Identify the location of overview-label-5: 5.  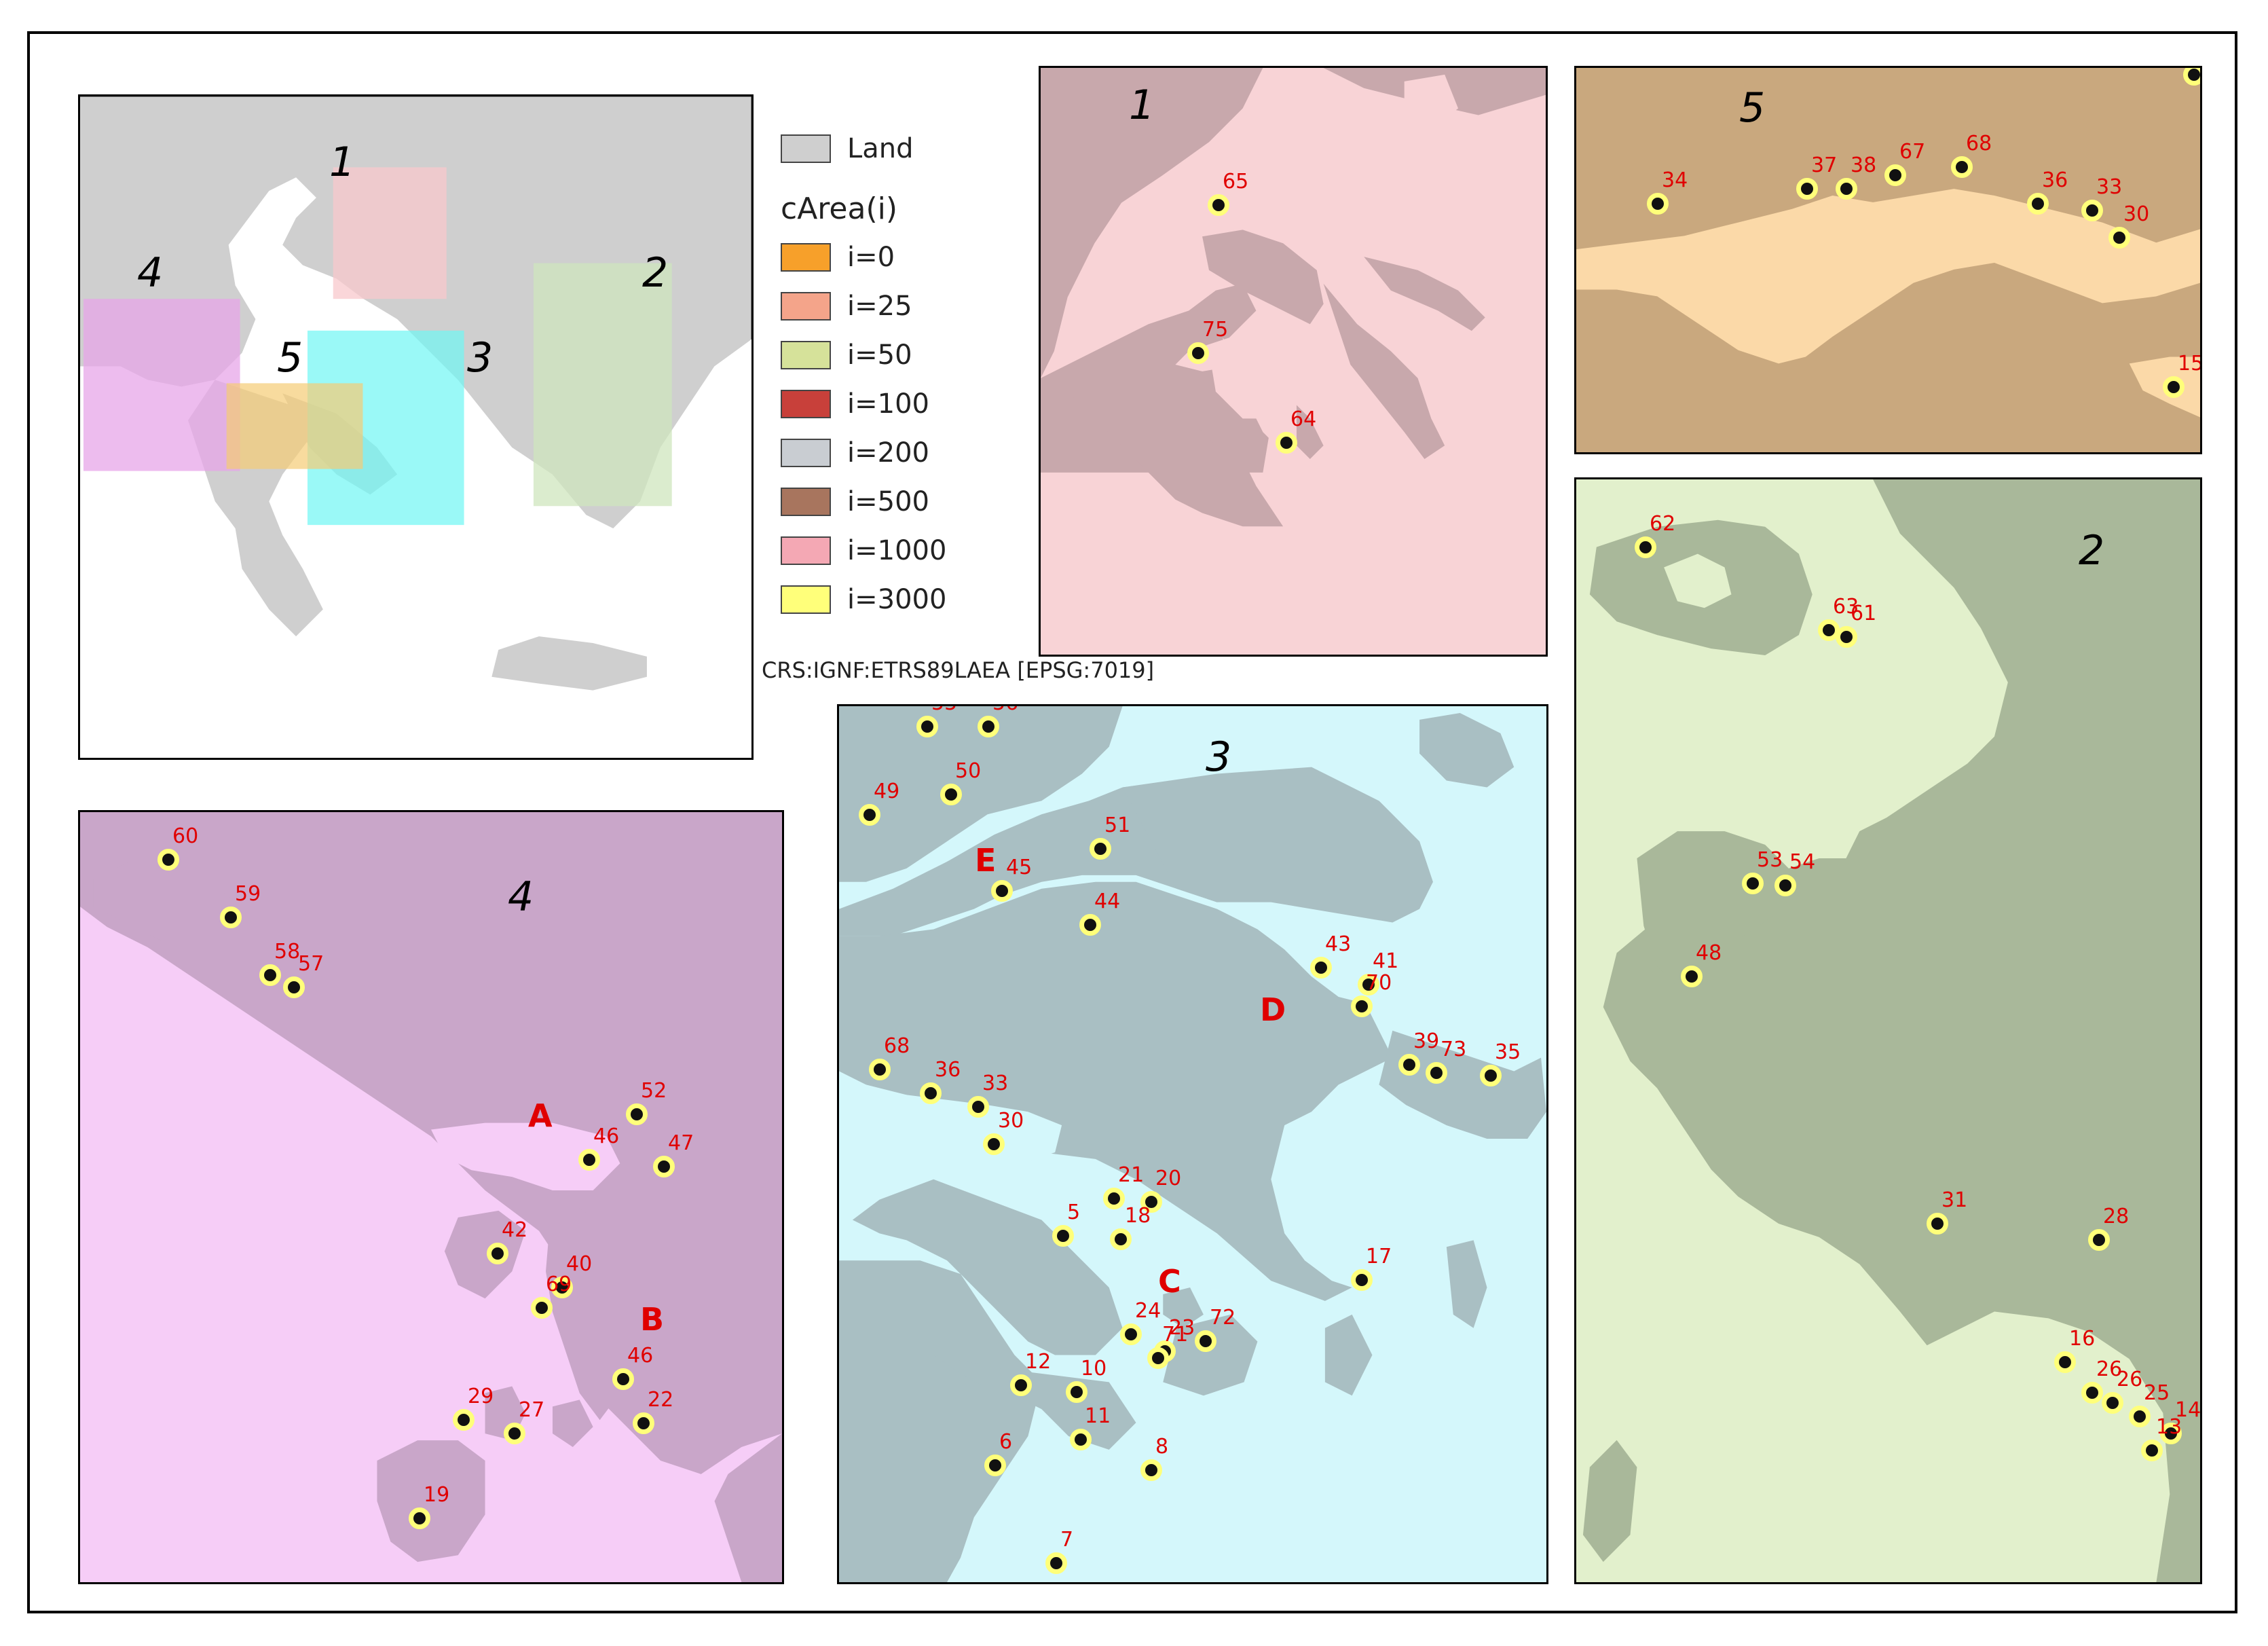
(290, 358).